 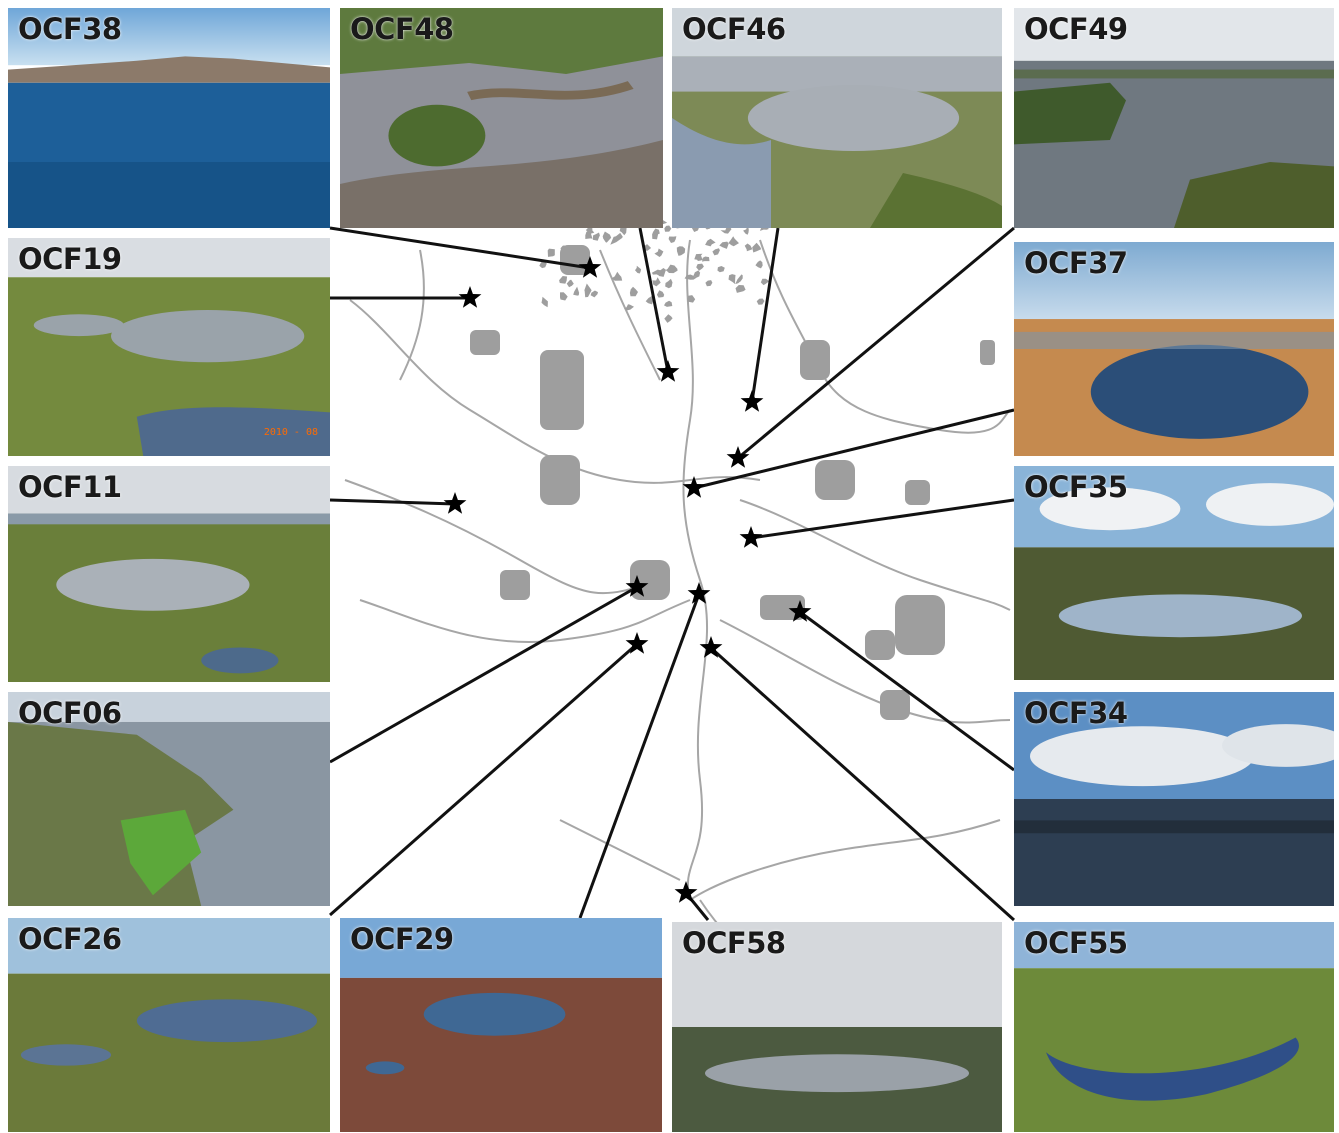 What do you see at coordinates (1076, 713) in the screenshot?
I see `photo-label-ocf34: OCF34` at bounding box center [1076, 713].